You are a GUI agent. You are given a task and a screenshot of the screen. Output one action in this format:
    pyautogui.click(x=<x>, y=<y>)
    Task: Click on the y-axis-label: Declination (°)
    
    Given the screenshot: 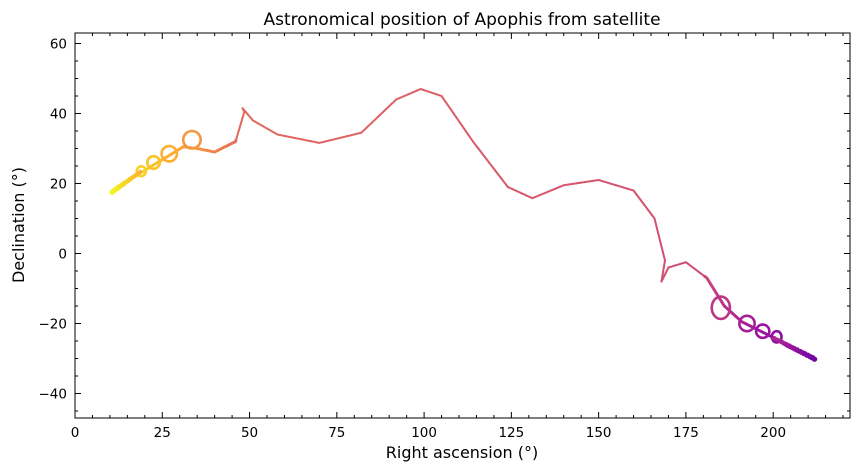 What is the action you would take?
    pyautogui.click(x=18, y=225)
    